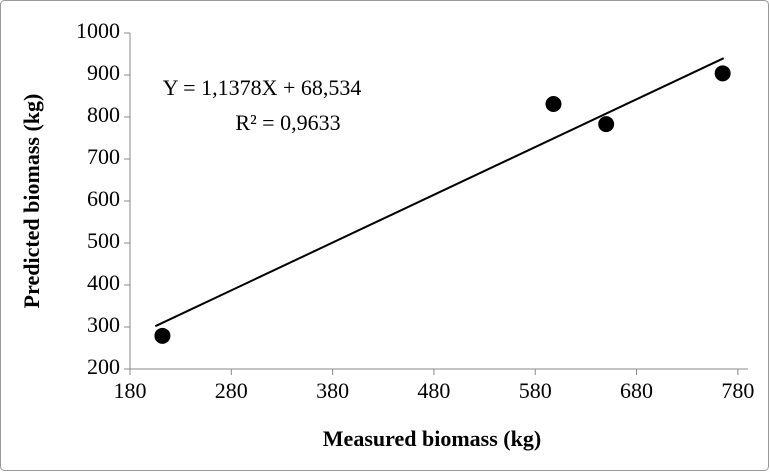 Image resolution: width=770 pixels, height=472 pixels. I want to click on y-tick-label: 900, so click(103, 72).